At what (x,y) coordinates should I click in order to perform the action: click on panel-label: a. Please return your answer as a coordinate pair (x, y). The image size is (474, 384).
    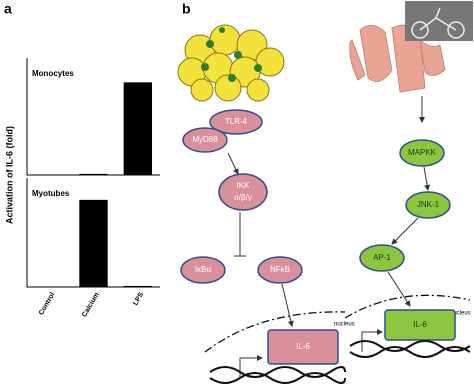
    Looking at the image, I should click on (8, 9).